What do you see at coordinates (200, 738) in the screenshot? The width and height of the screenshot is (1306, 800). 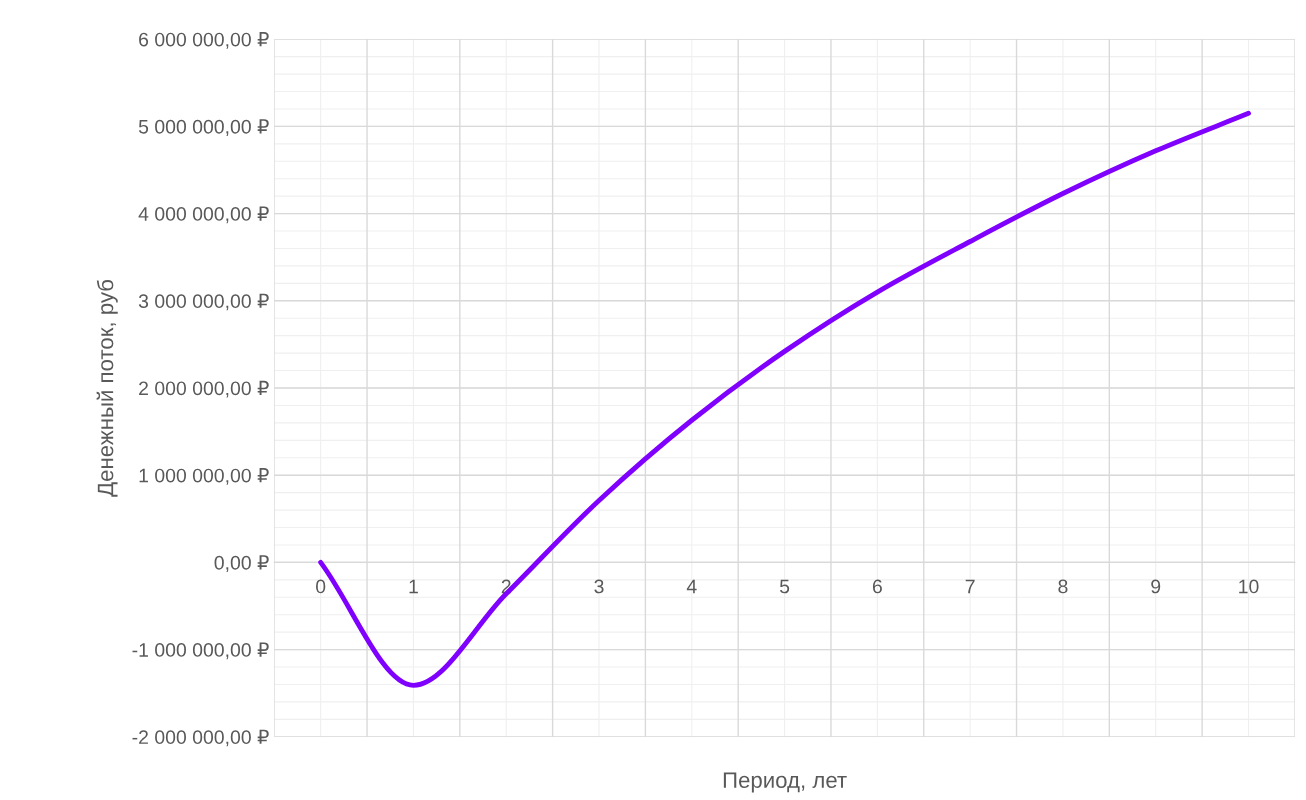 I see `y-tick-label: -2 000 000,00 ₽` at bounding box center [200, 738].